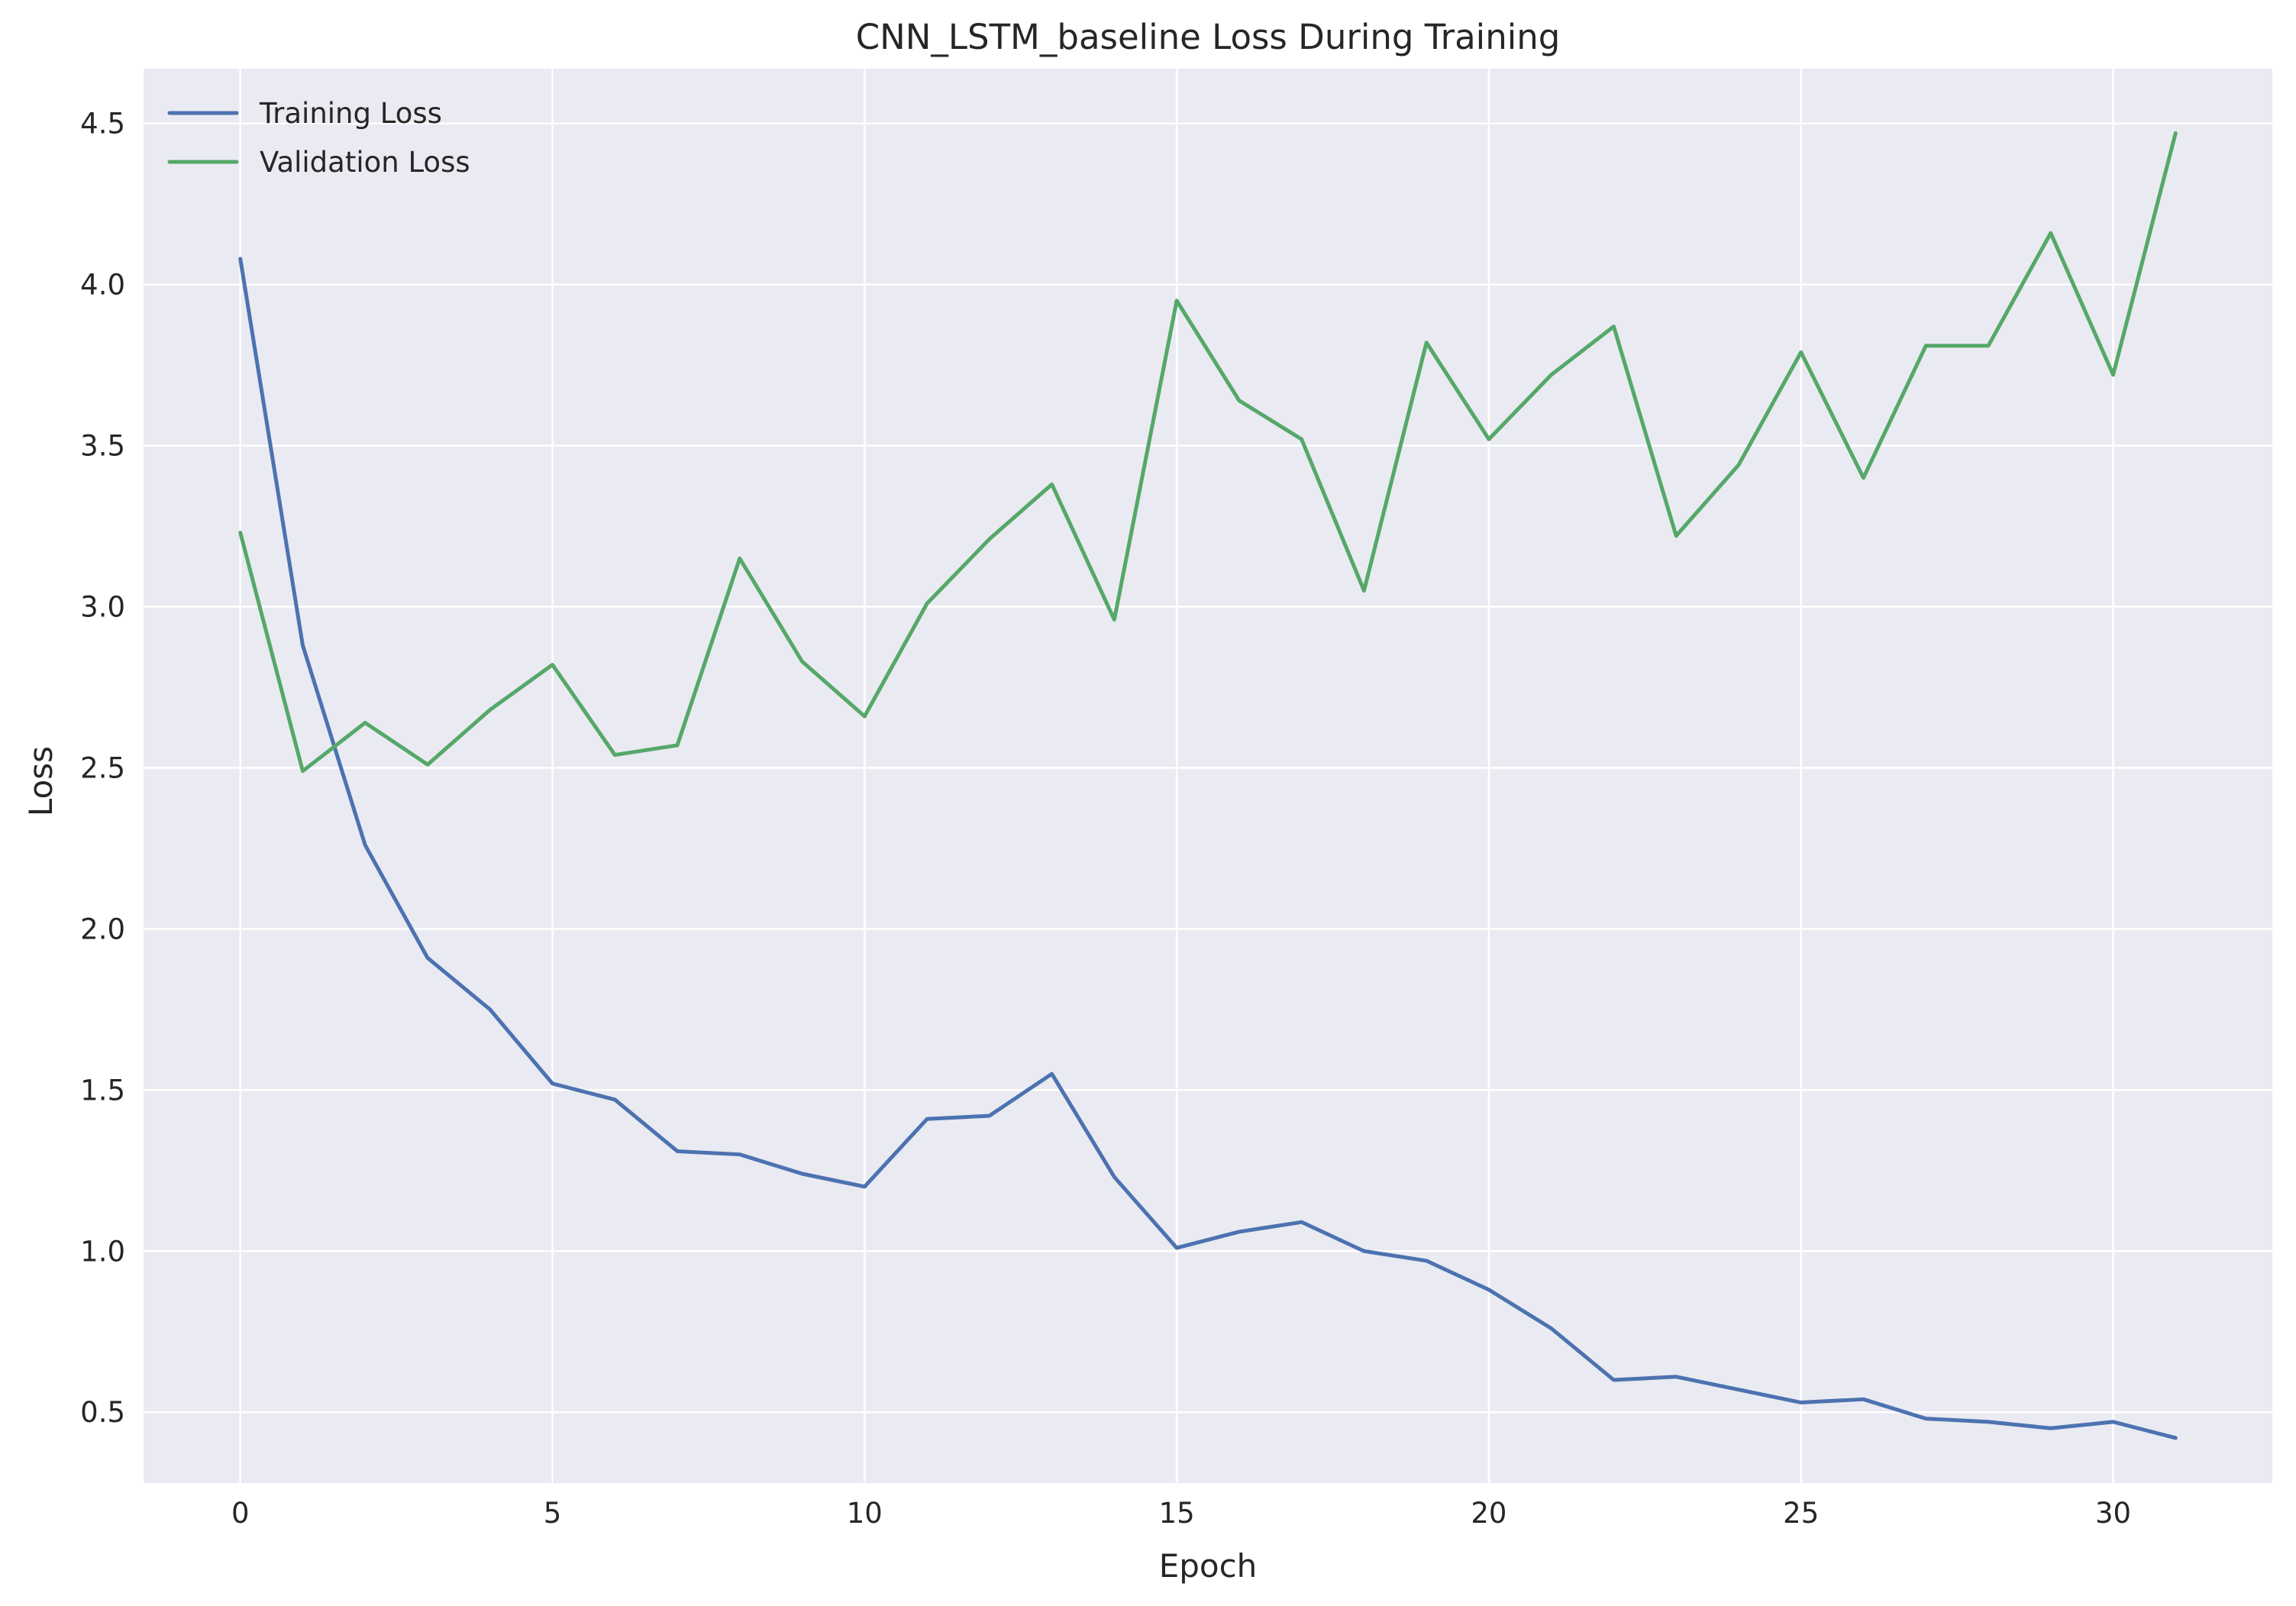 The height and width of the screenshot is (1606, 2296). What do you see at coordinates (103, 1090) in the screenshot?
I see `y-tick-label: 1.5` at bounding box center [103, 1090].